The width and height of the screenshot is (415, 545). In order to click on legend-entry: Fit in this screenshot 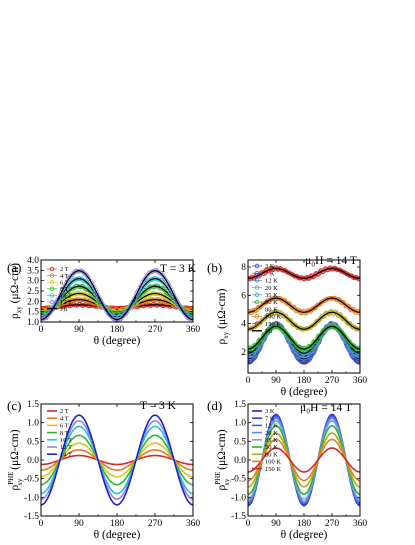, I will do `click(268, 331)`.